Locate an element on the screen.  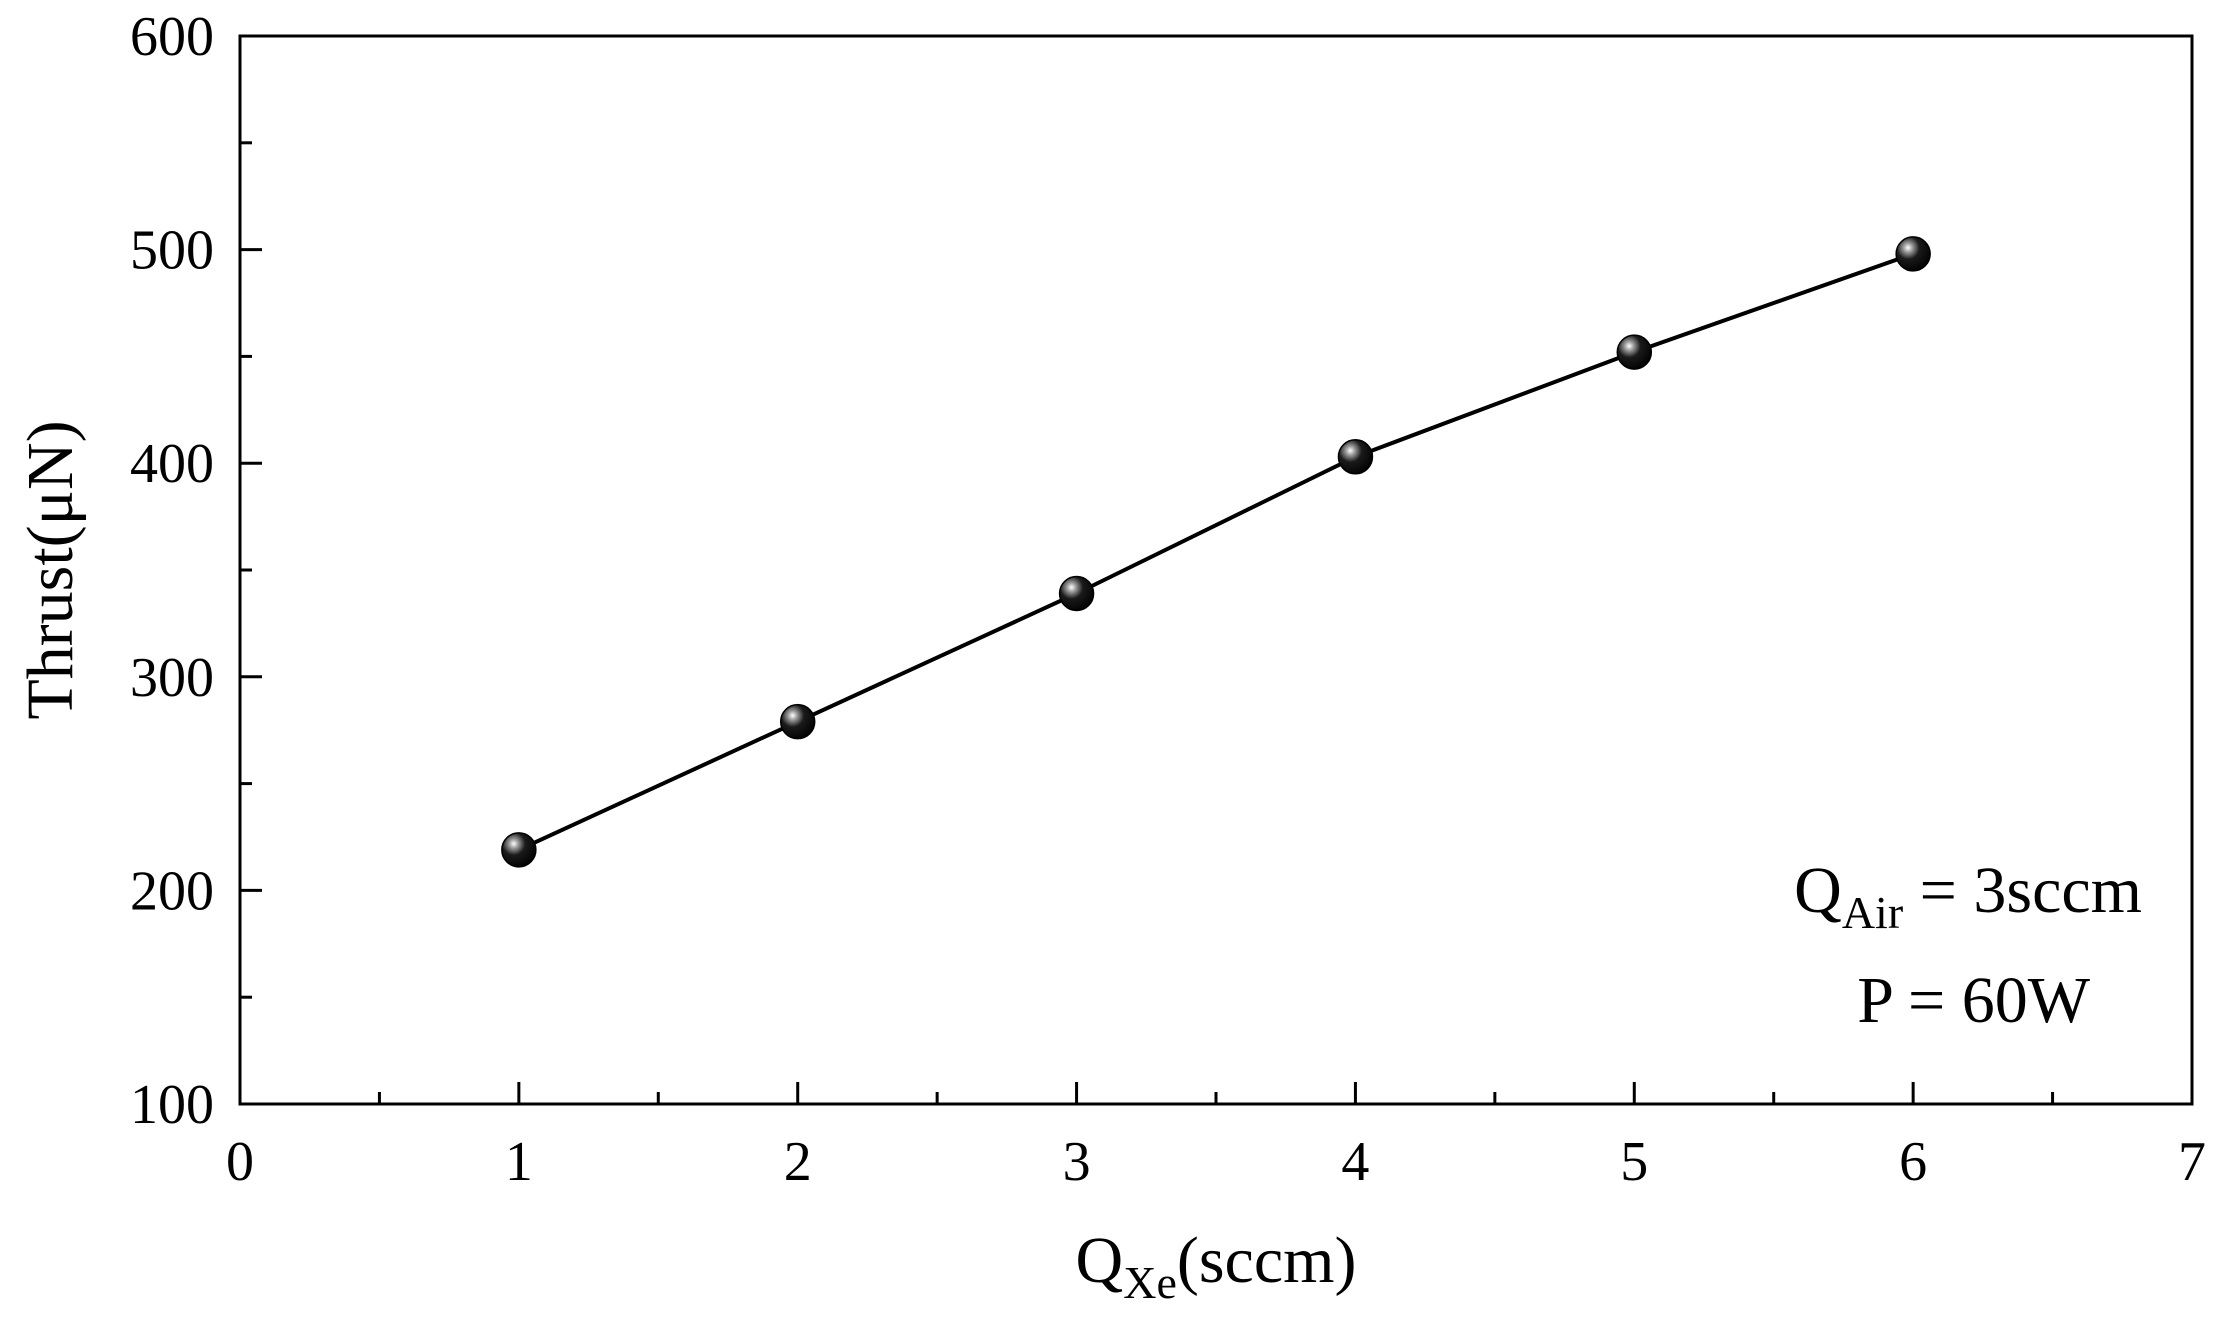
y-tick-label: 200 is located at coordinates (172, 891).